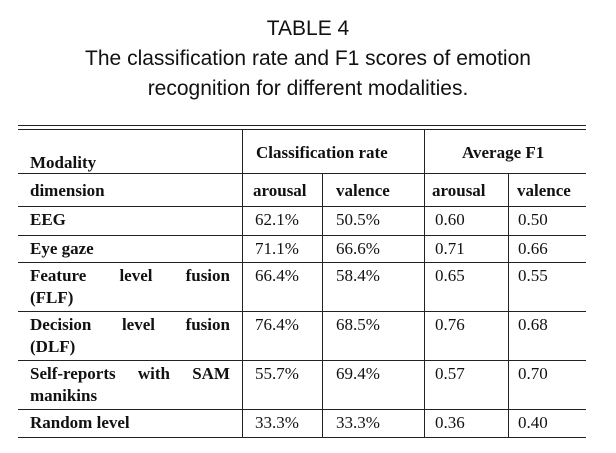  I want to click on cell-f1-valence: 0.55, so click(533, 275).